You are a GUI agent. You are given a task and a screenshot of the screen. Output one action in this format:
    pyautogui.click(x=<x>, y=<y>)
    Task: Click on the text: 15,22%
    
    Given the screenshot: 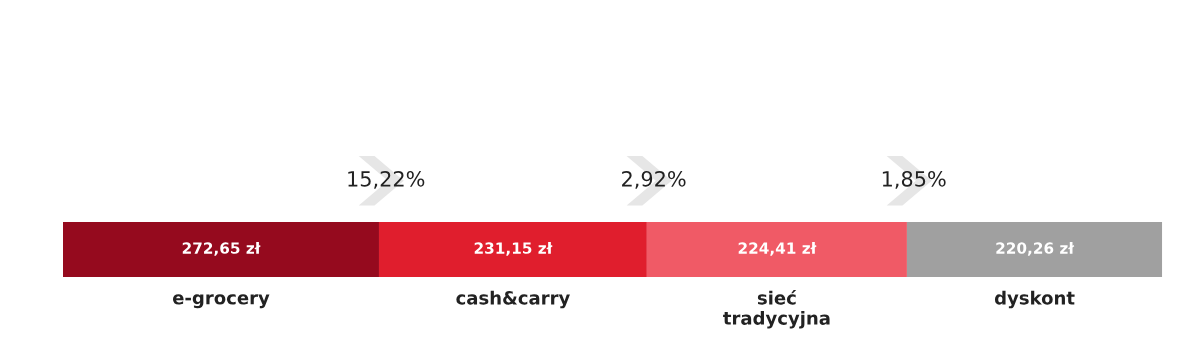 What is the action you would take?
    pyautogui.click(x=386, y=179)
    